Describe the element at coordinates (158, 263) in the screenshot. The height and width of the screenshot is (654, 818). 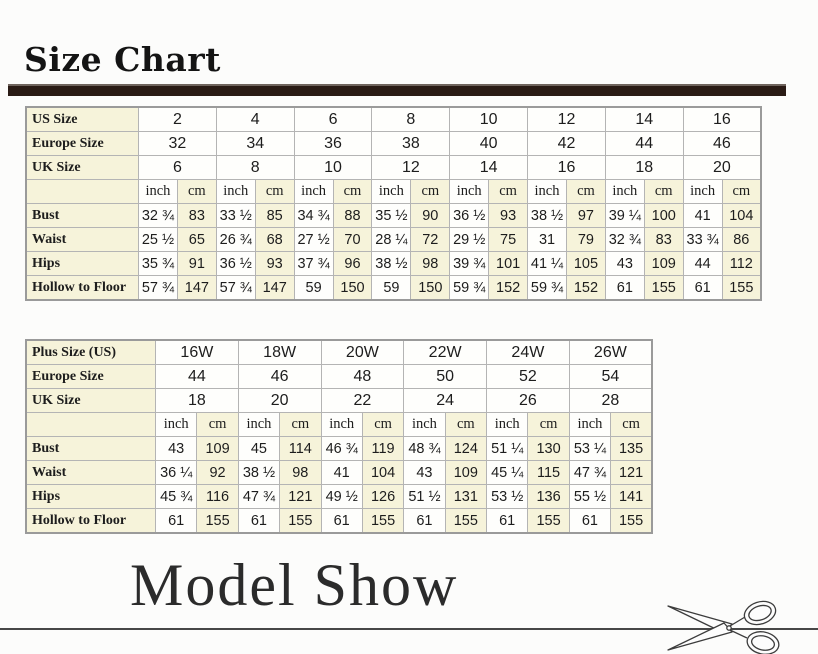
I see `inch-value: 35 ¾` at that location.